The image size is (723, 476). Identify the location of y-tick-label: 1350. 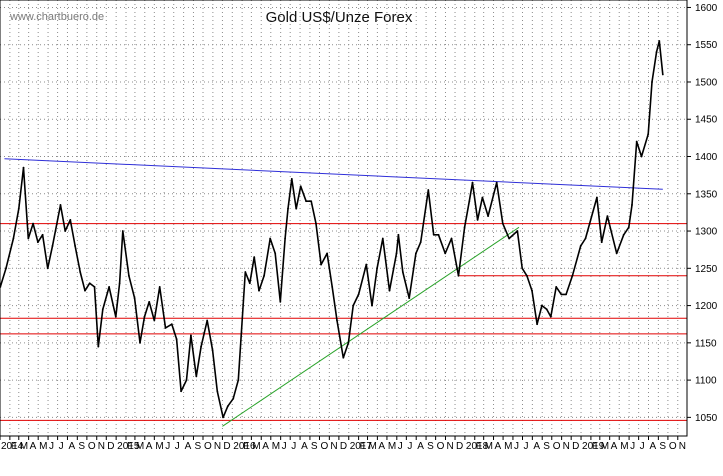
(706, 194).